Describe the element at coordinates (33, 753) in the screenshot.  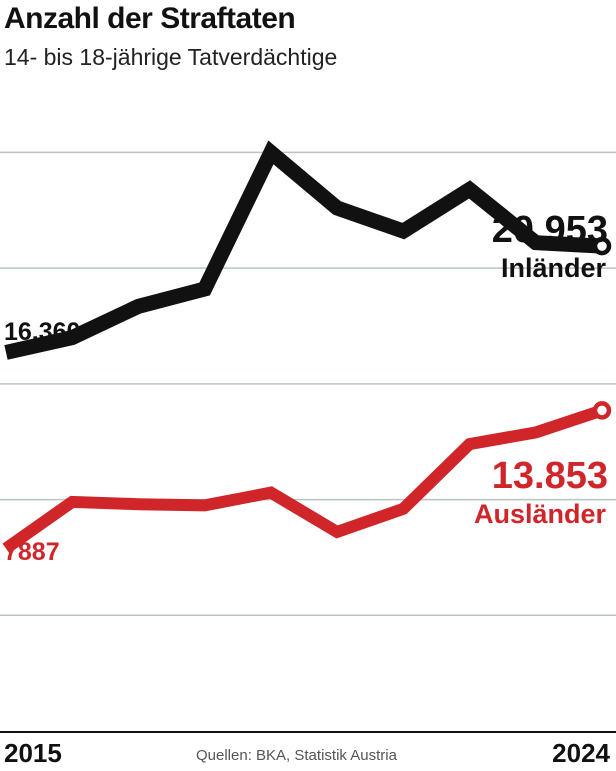
I see `x-axis-start-year: 2015` at that location.